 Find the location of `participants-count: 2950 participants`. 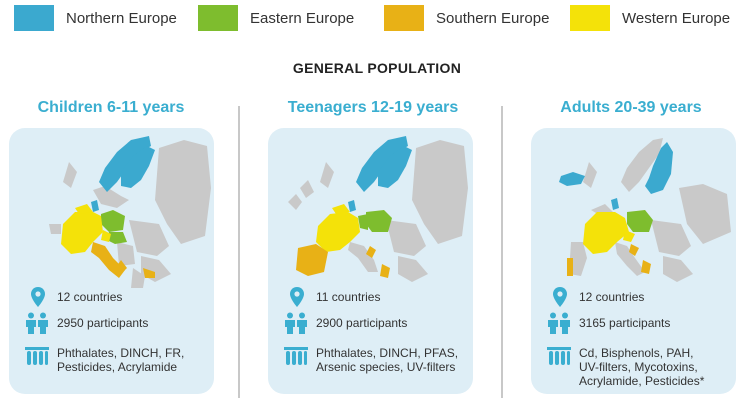

participants-count: 2950 participants is located at coordinates (103, 323).